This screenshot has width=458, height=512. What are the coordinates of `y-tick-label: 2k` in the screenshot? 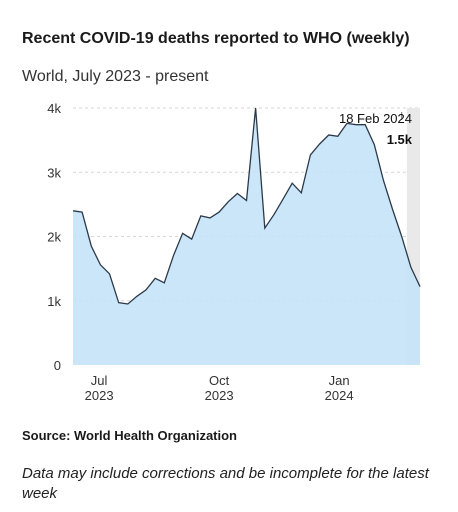 It's located at (54, 237).